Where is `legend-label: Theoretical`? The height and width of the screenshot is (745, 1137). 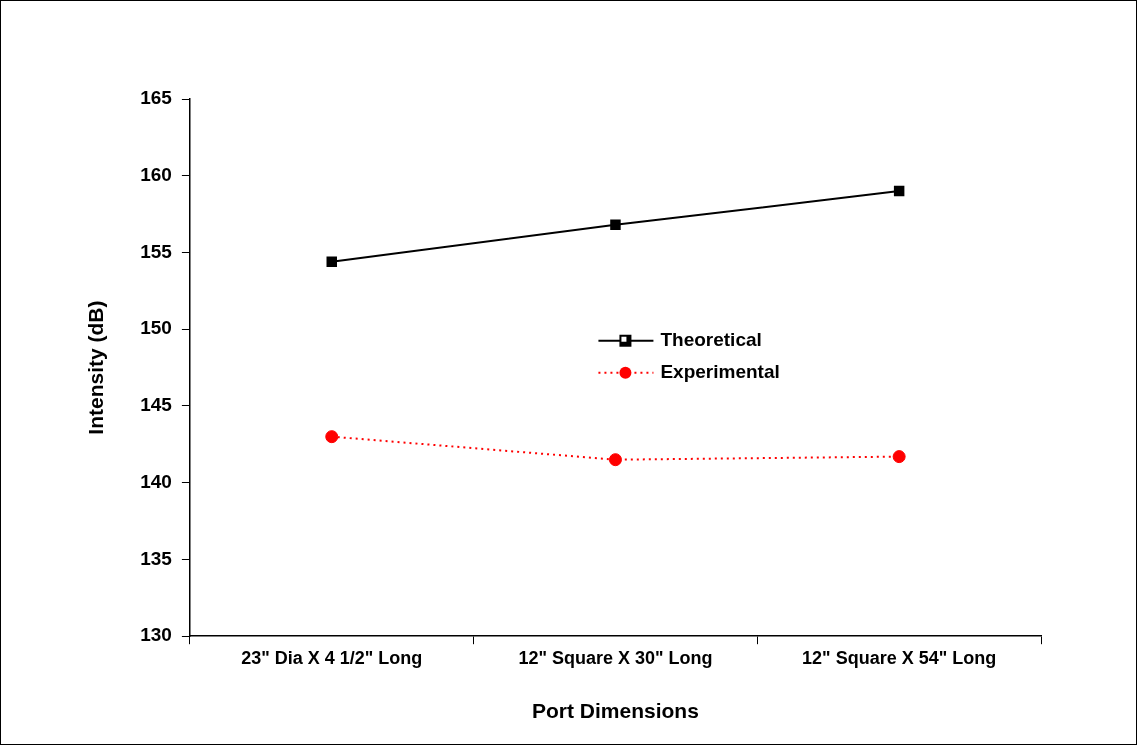 legend-label: Theoretical is located at coordinates (711, 339).